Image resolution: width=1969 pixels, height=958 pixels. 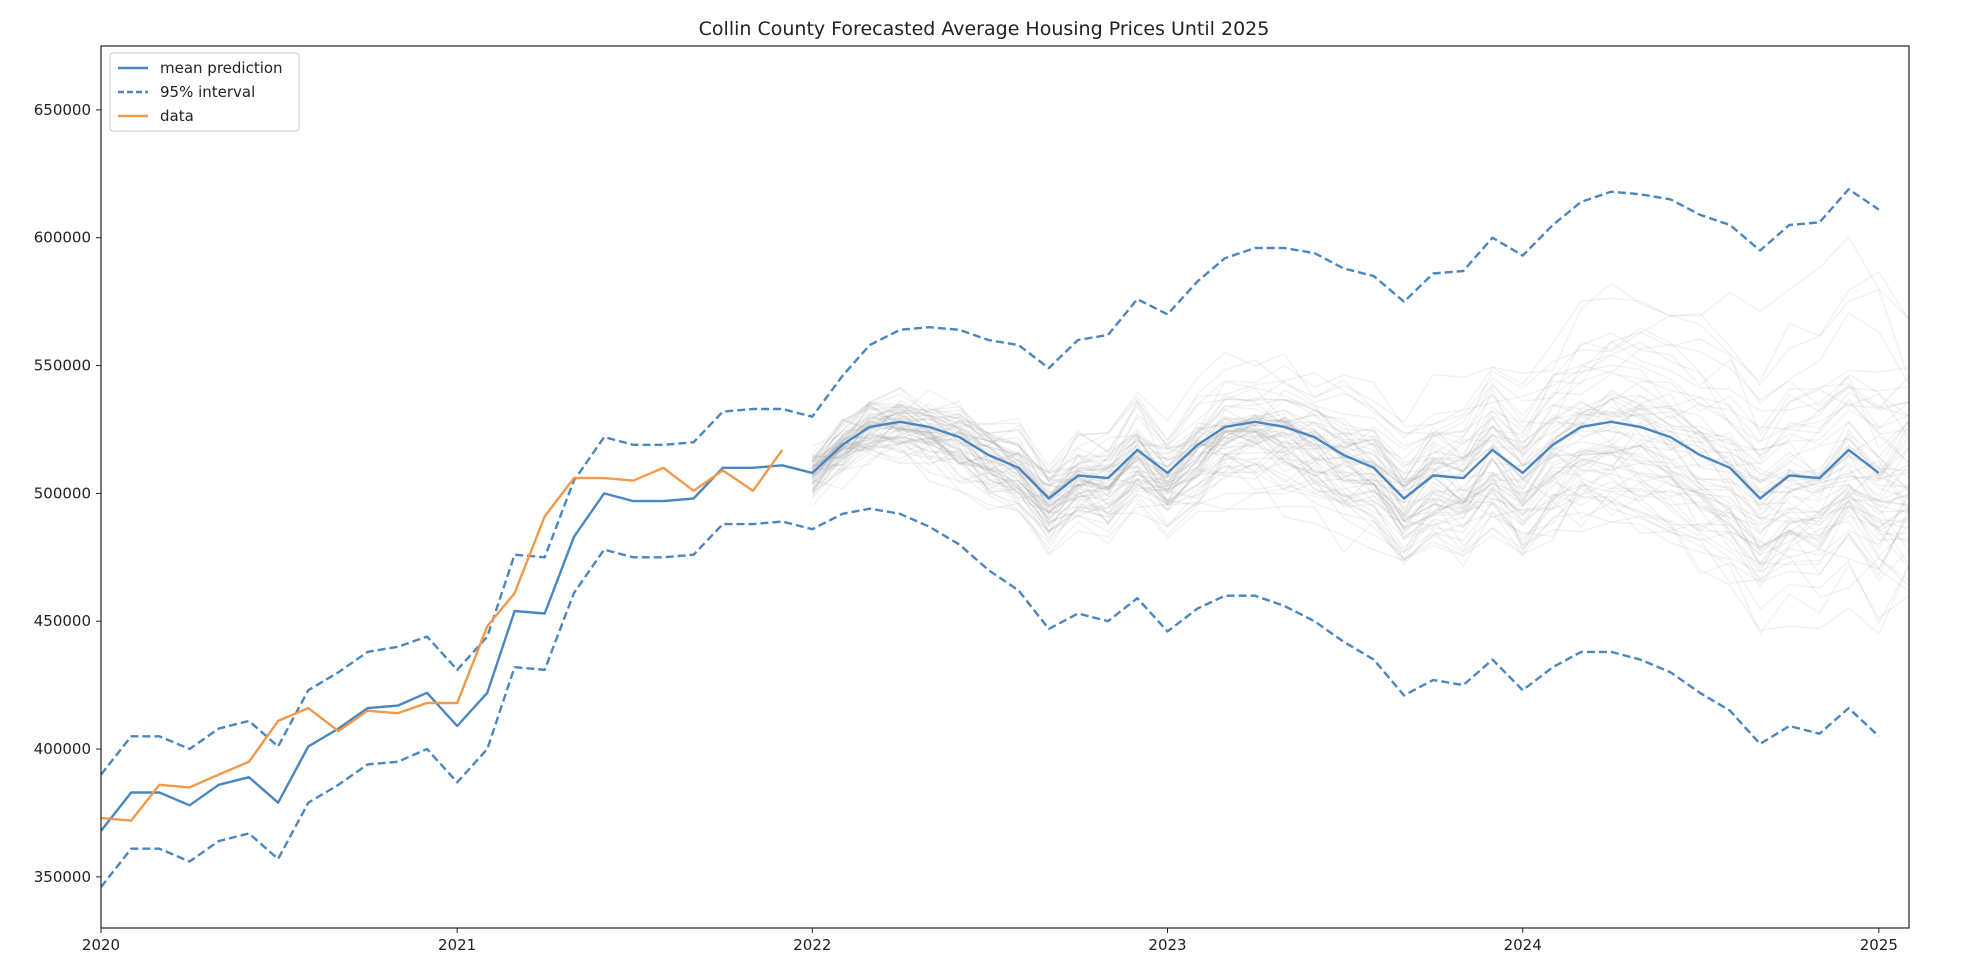 What do you see at coordinates (62, 493) in the screenshot?
I see `y-tick-label: 500000` at bounding box center [62, 493].